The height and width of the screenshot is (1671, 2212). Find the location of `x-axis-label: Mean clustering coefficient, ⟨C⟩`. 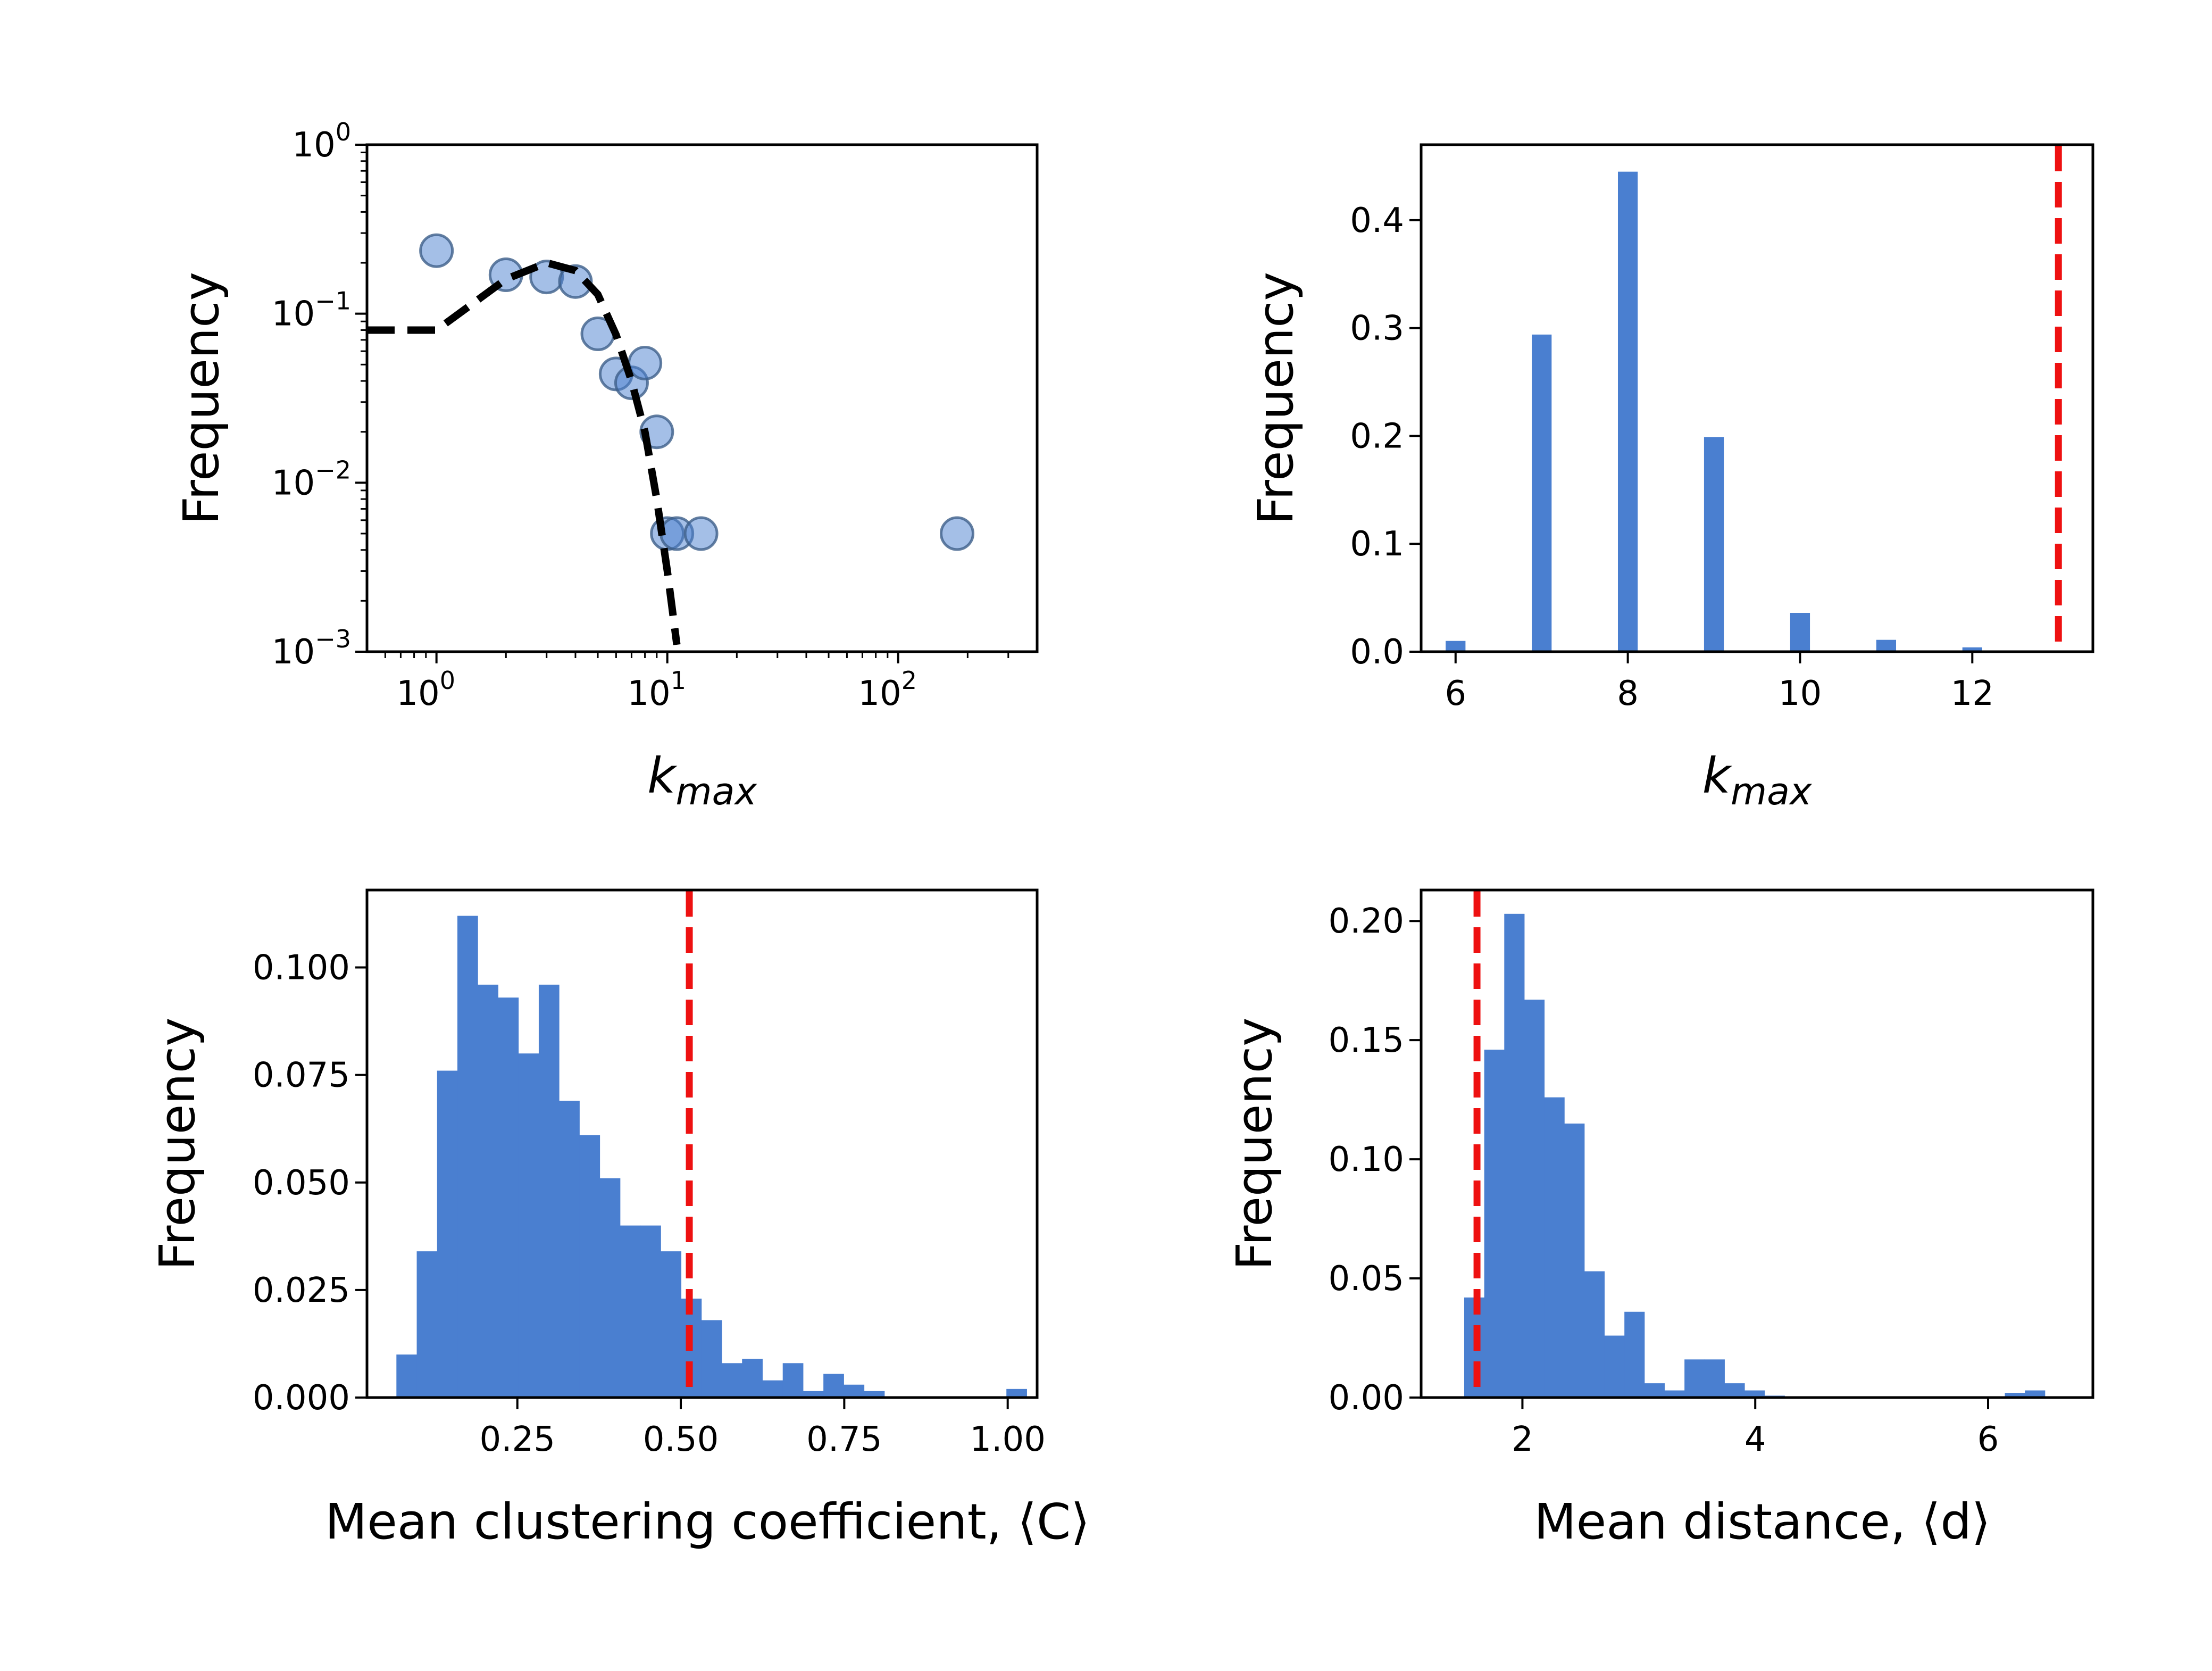

x-axis-label: Mean clustering coefficient, ⟨C⟩ is located at coordinates (707, 1521).